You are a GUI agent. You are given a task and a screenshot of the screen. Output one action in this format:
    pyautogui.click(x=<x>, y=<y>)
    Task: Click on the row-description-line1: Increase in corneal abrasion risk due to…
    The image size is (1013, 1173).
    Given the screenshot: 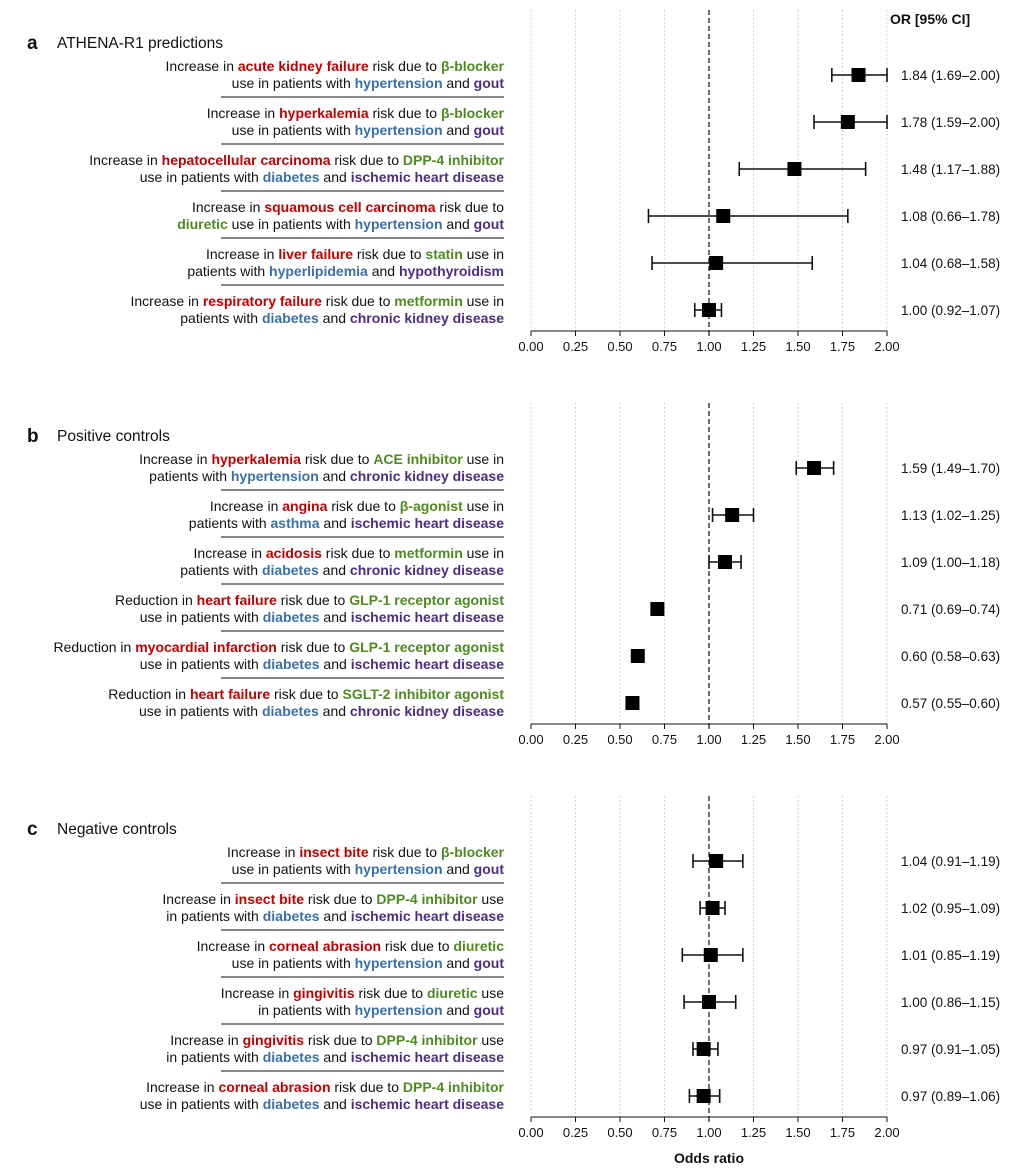 What is the action you would take?
    pyautogui.click(x=351, y=946)
    